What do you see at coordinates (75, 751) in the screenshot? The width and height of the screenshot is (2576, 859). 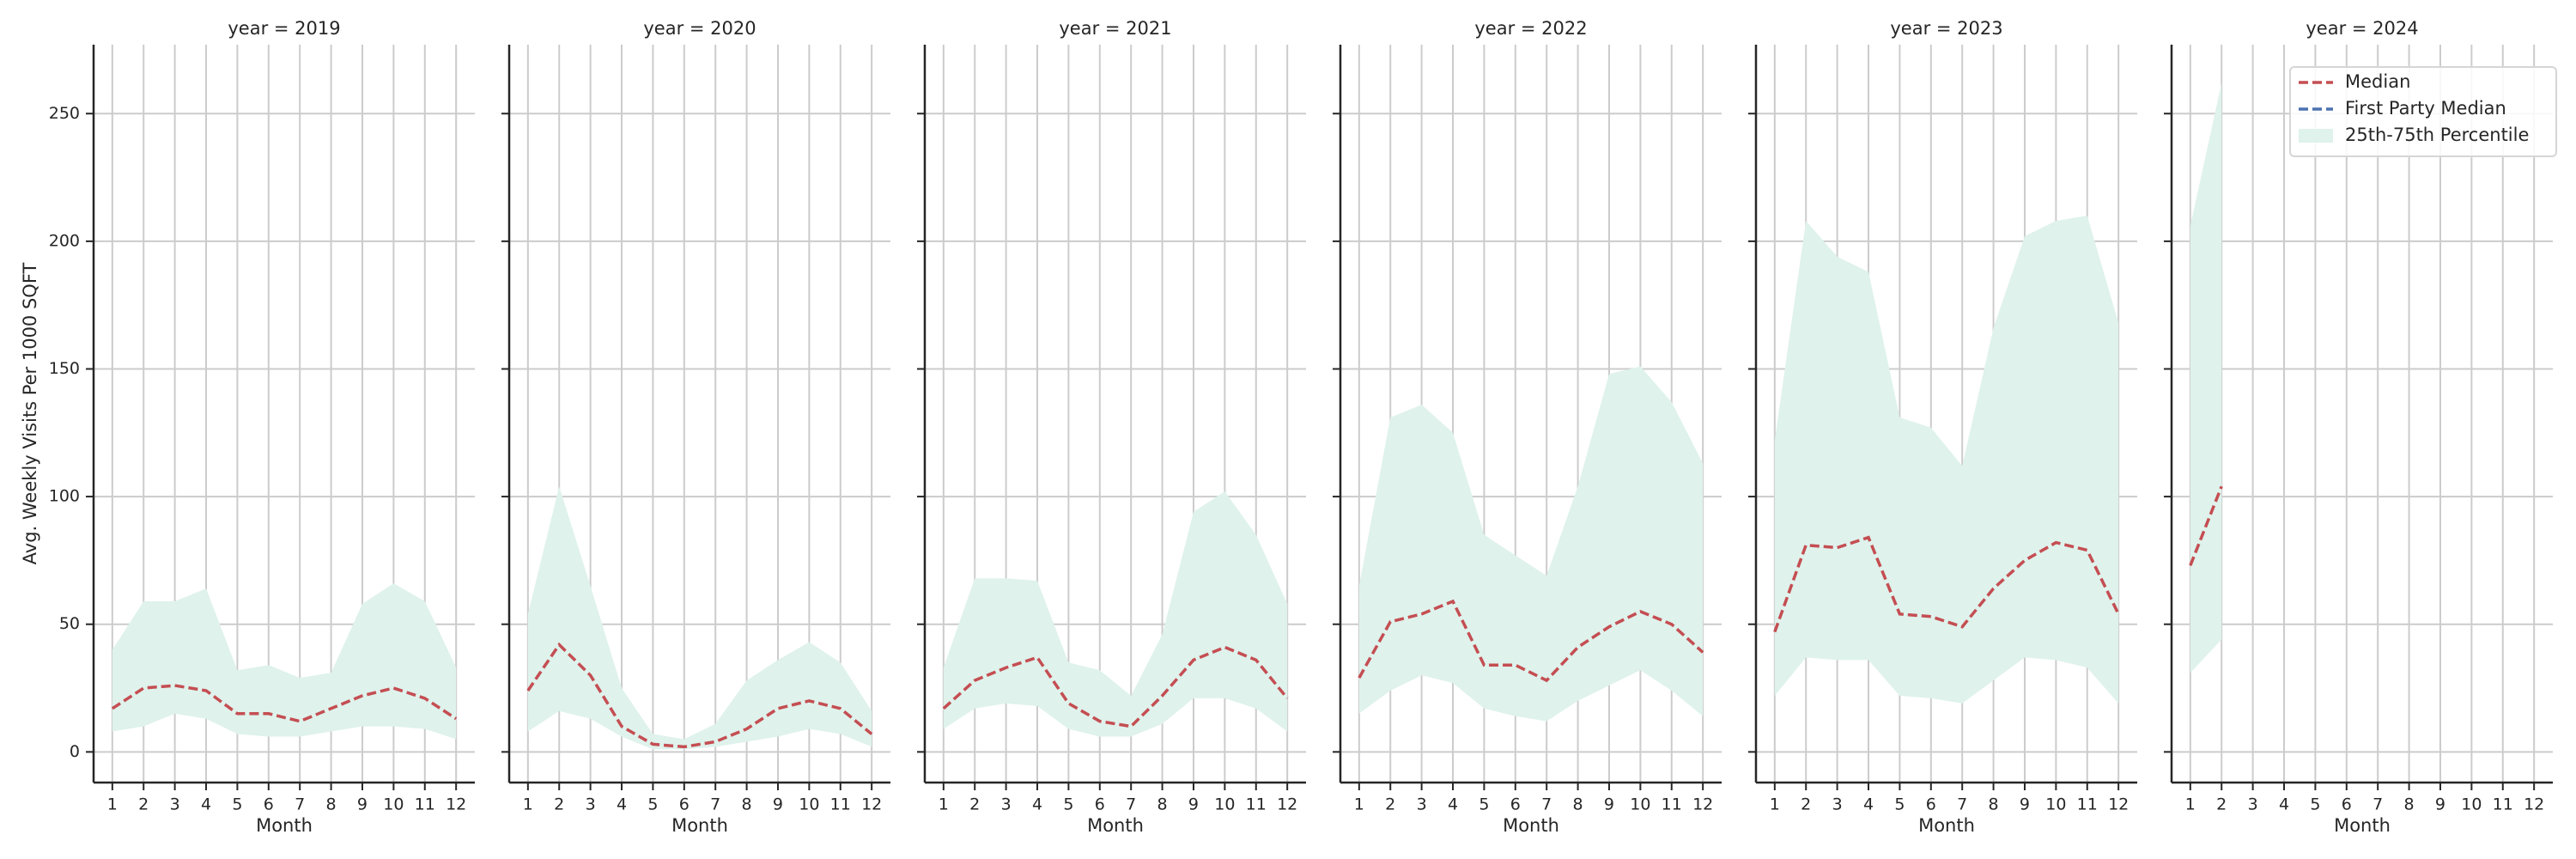 I see `y-tick-label: 0` at bounding box center [75, 751].